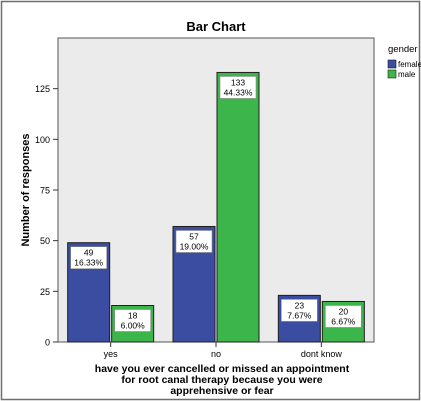 This screenshot has height=401, width=421. I want to click on y-tick-label: 25, so click(45, 292).